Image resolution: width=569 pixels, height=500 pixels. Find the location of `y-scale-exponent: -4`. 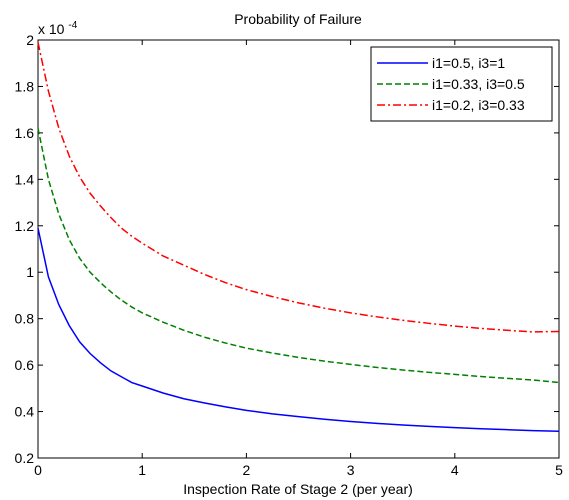

y-scale-exponent: -4 is located at coordinates (72, 25).